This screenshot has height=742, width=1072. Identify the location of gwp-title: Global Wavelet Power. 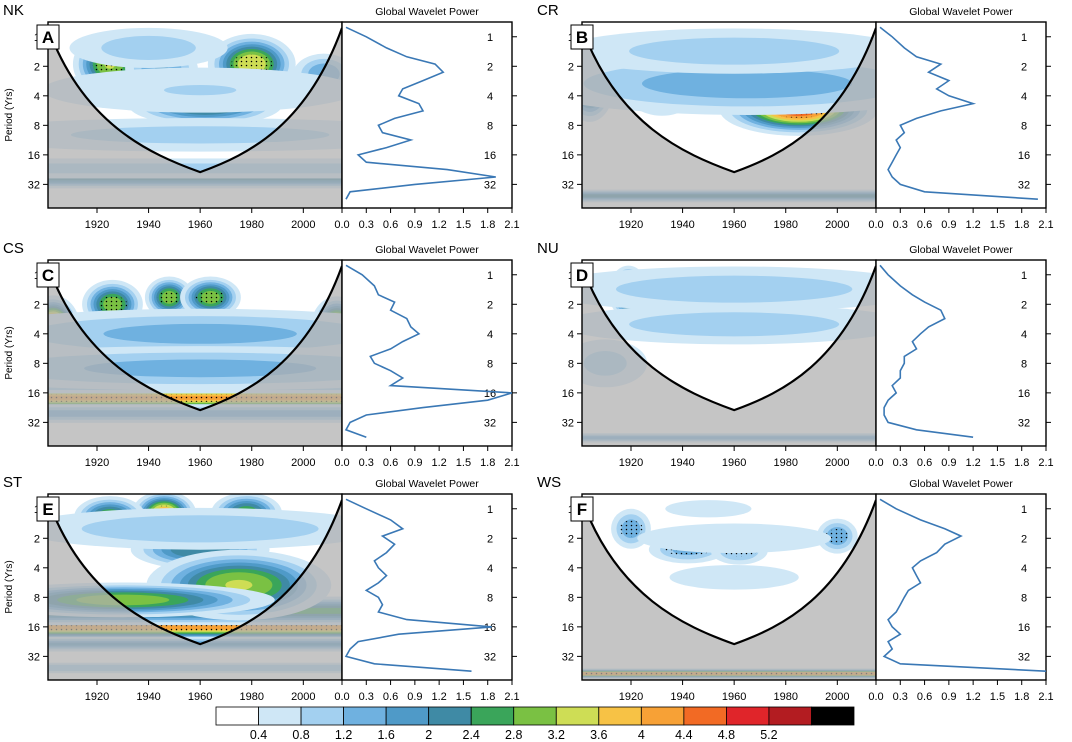
(961, 12).